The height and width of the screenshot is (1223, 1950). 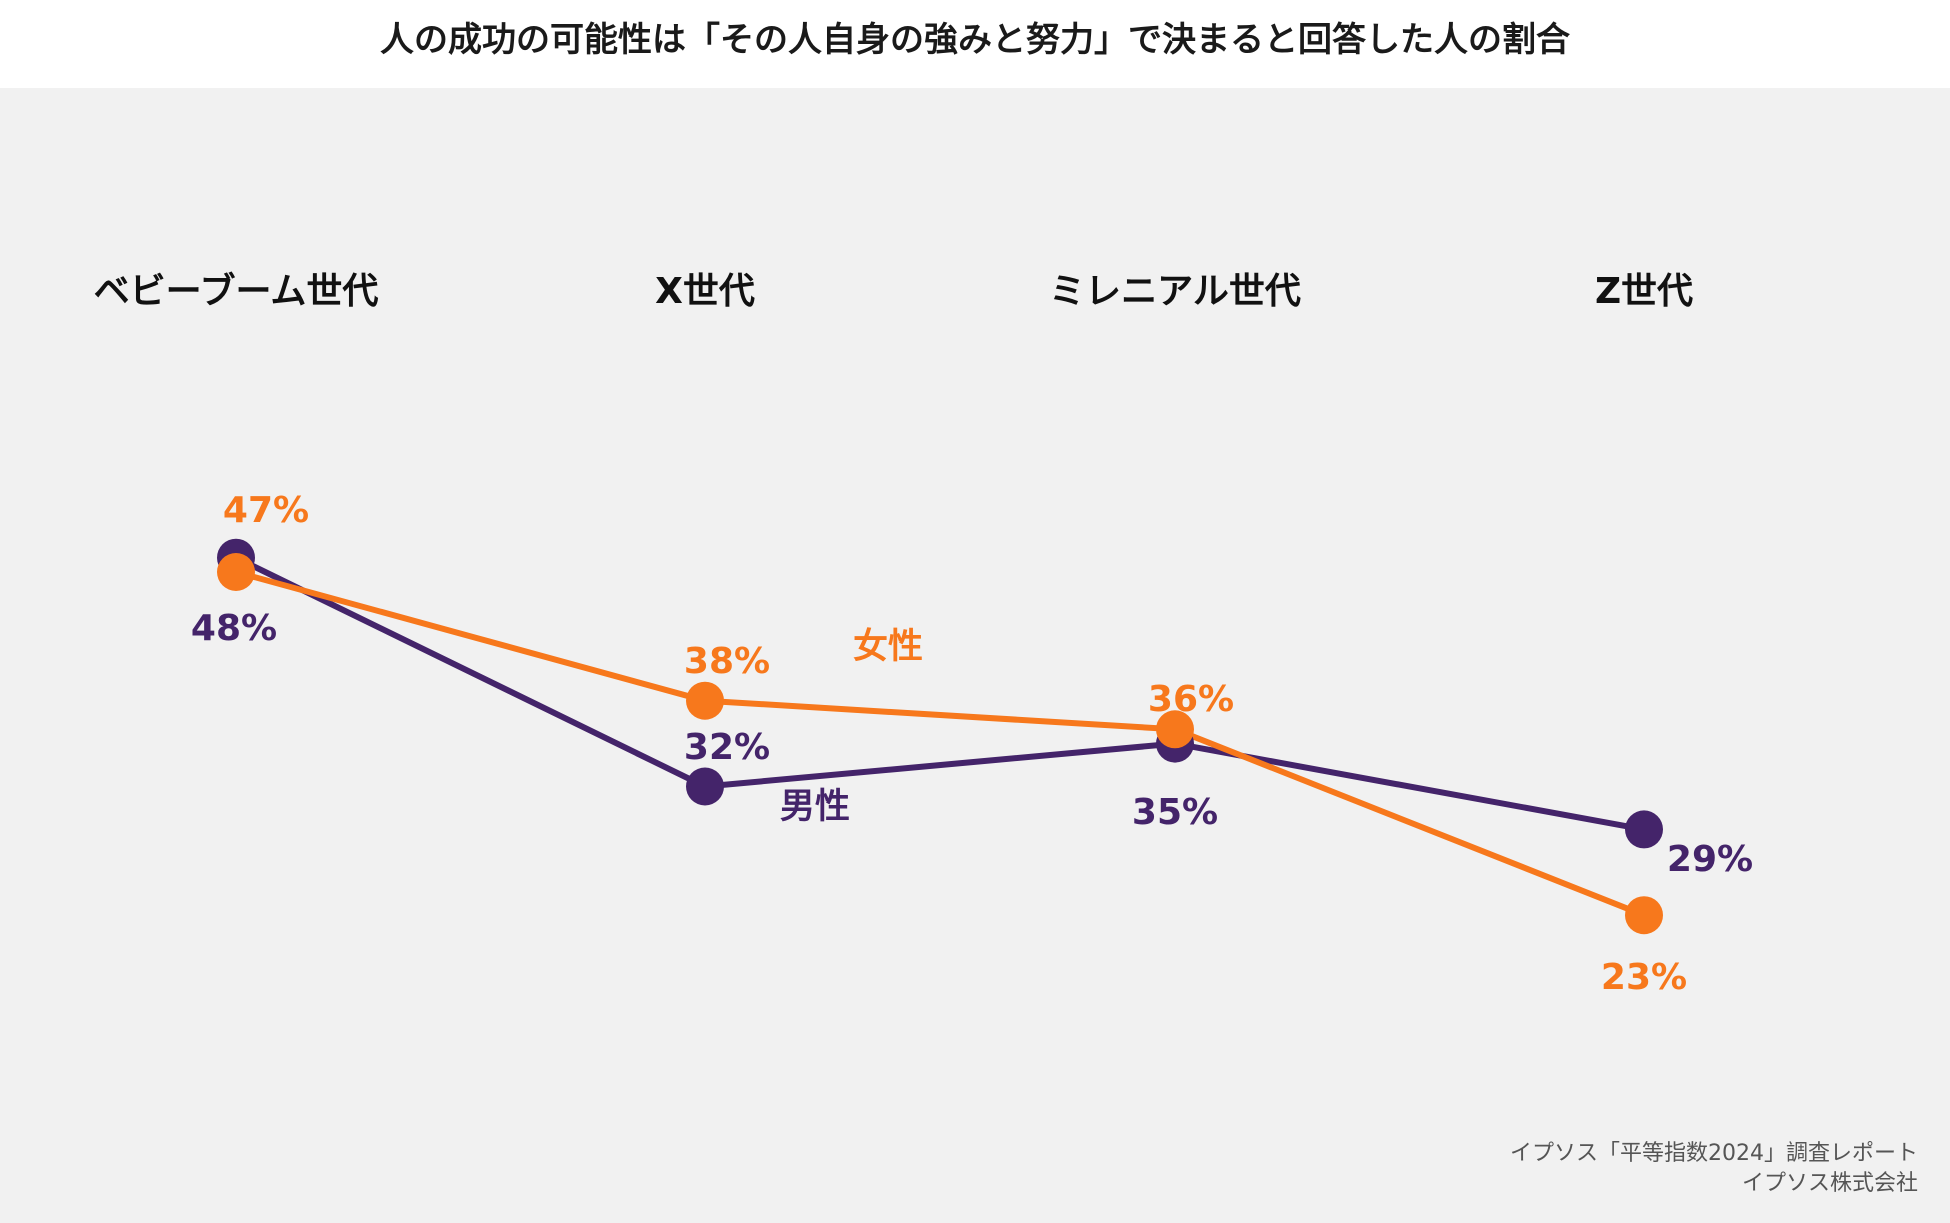 What do you see at coordinates (1714, 1169) in the screenshot?
I see `source-note: イプソス「平等指数2024」調査レポート イプソス株式会社` at bounding box center [1714, 1169].